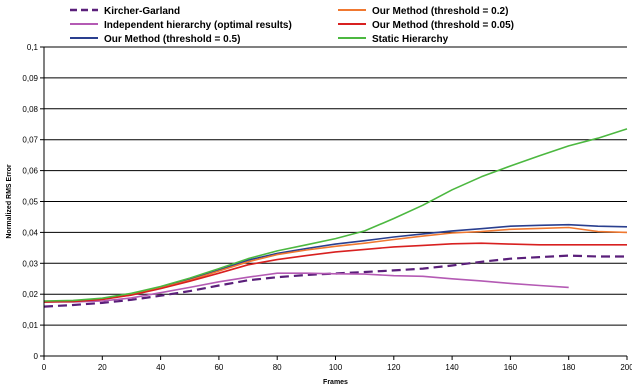  What do you see at coordinates (198, 25) in the screenshot?
I see `legend-label-2: Independent hierarchy (optimal results)` at bounding box center [198, 25].